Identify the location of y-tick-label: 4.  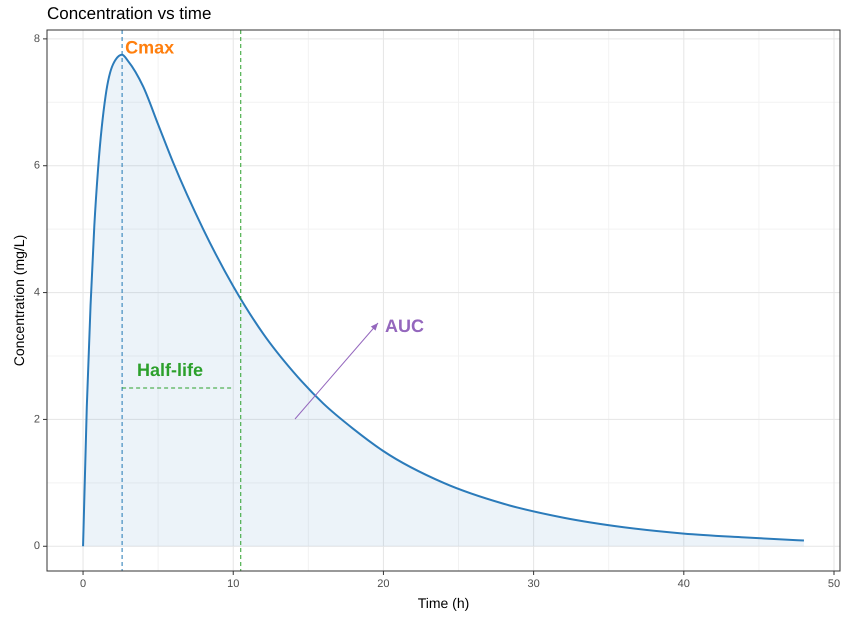
(37, 292).